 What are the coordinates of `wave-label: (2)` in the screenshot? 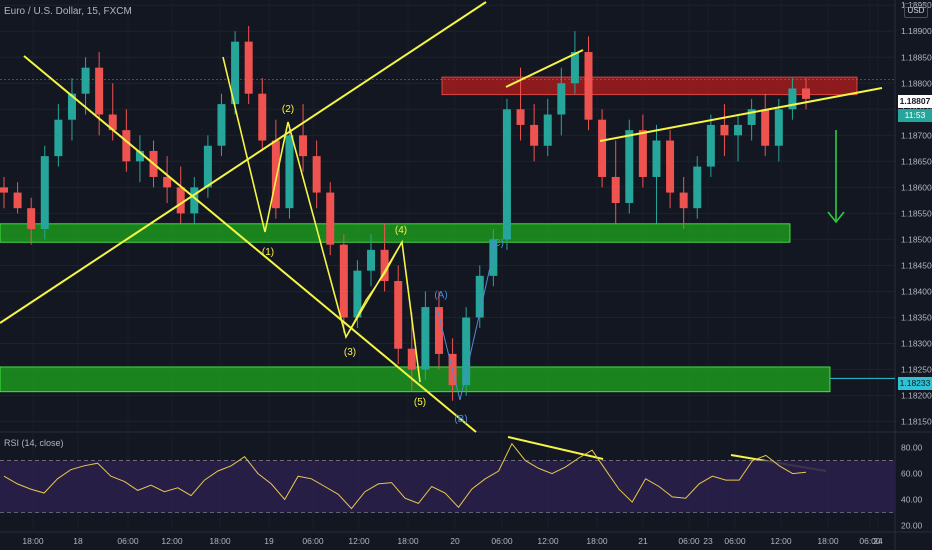 It's located at (288, 109).